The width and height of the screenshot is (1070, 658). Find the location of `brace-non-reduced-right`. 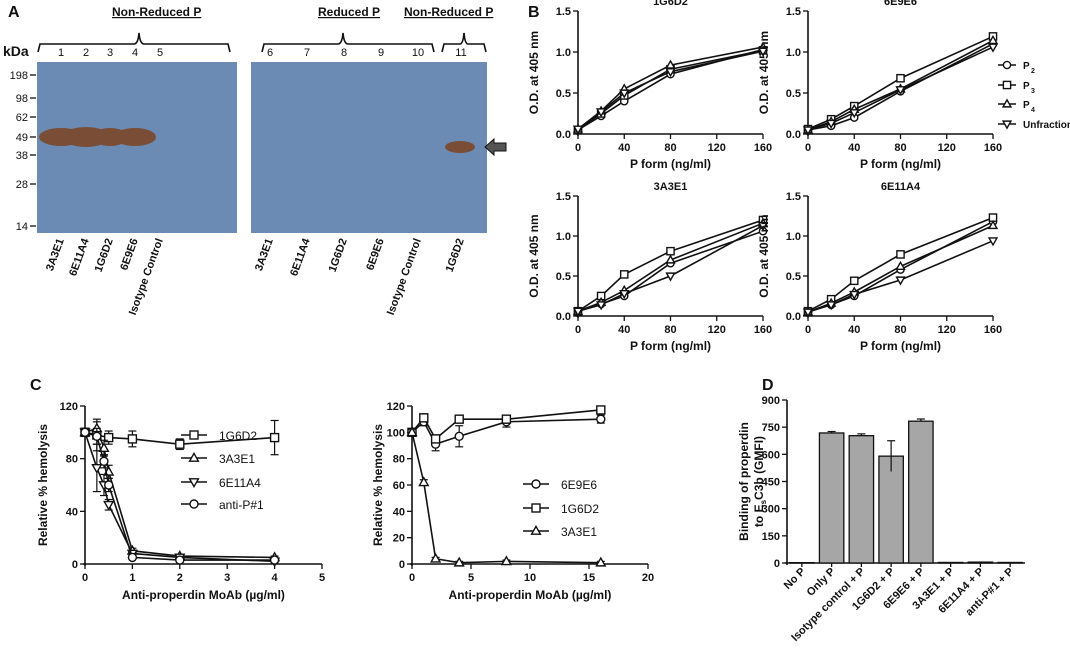

brace-non-reduced-right is located at coordinates (464, 42).